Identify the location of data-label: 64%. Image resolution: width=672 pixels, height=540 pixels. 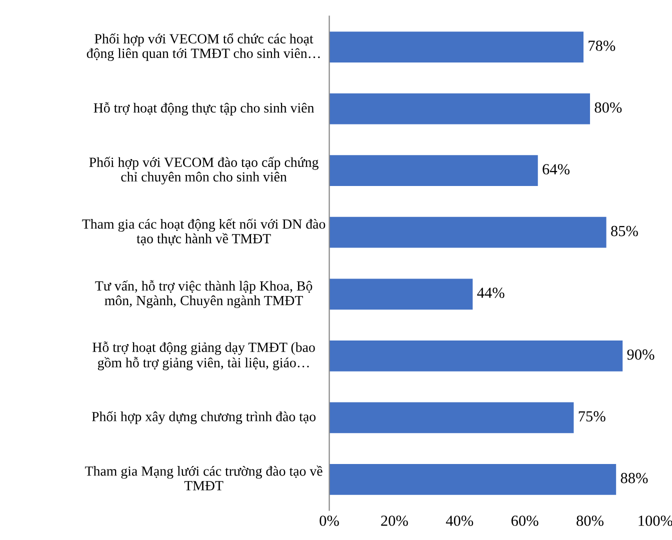
(556, 169).